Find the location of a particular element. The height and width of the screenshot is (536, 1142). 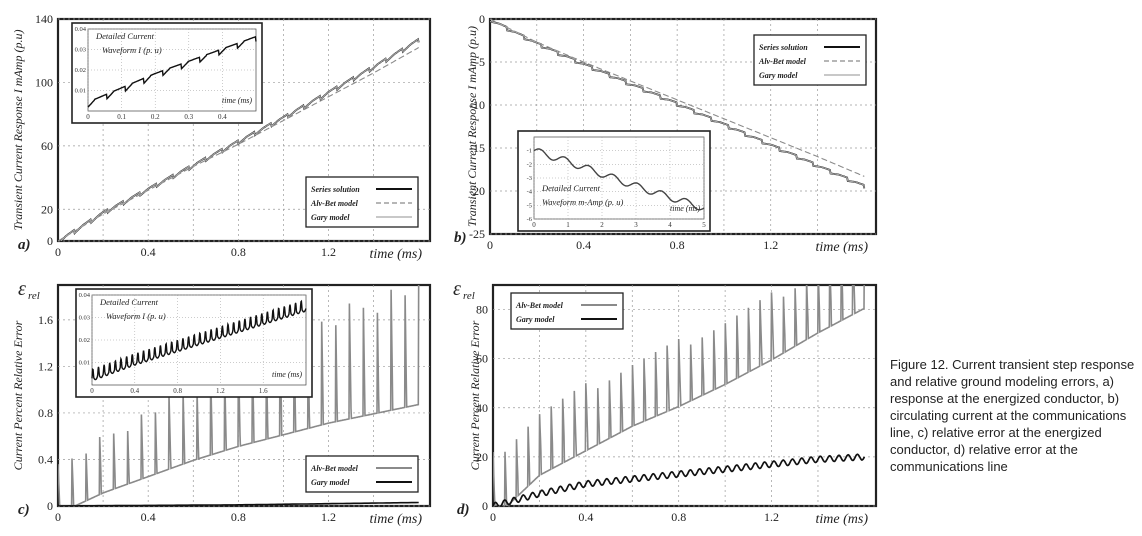

inset-x-tick-label: 0.8 is located at coordinates (177, 391).